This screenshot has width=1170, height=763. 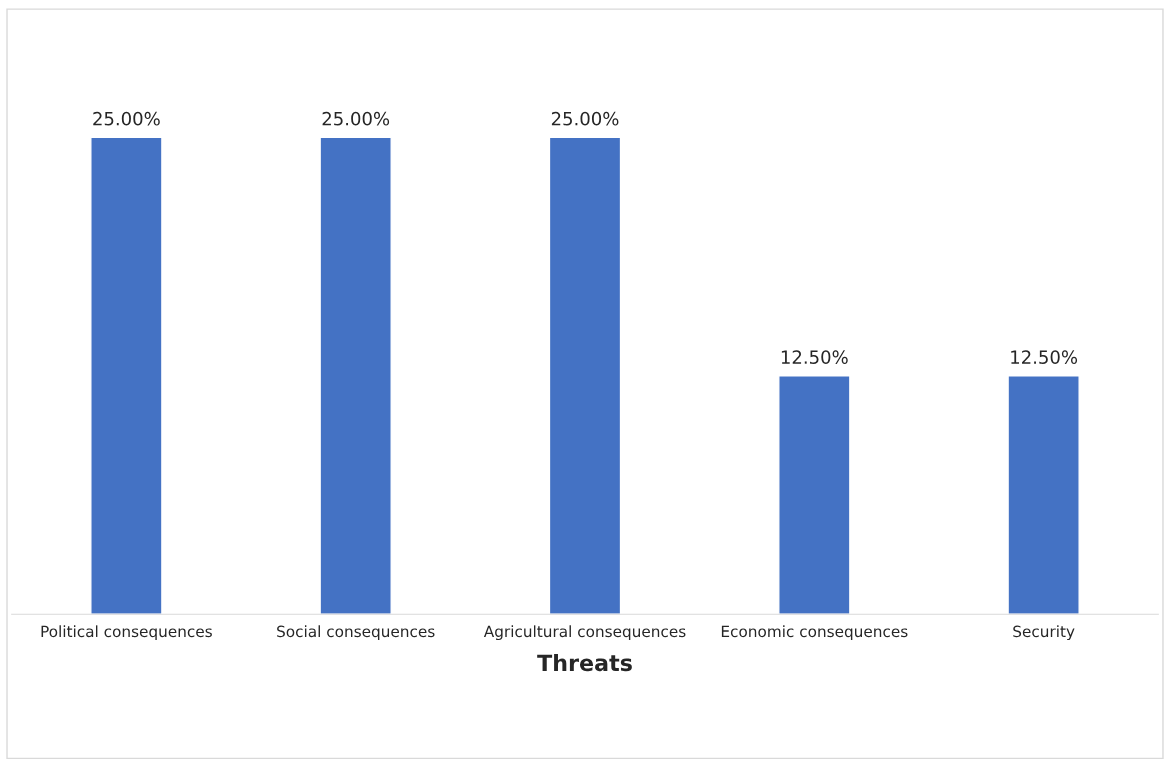 What do you see at coordinates (1044, 633) in the screenshot?
I see `x-tick-label: Security` at bounding box center [1044, 633].